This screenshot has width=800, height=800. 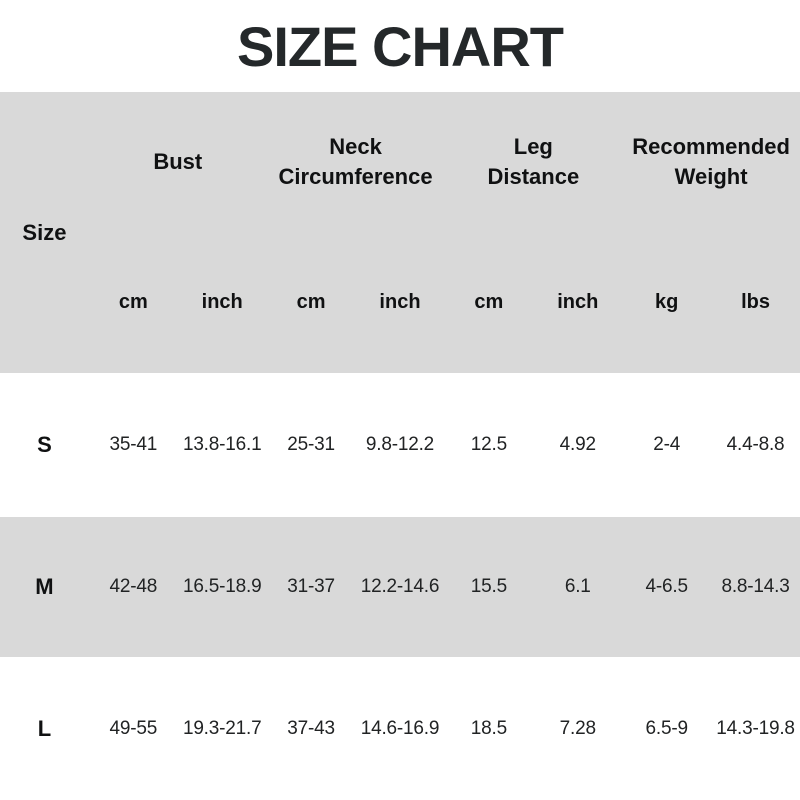 What do you see at coordinates (311, 728) in the screenshot?
I see `value-cell-l-neck-cm: 37-43` at bounding box center [311, 728].